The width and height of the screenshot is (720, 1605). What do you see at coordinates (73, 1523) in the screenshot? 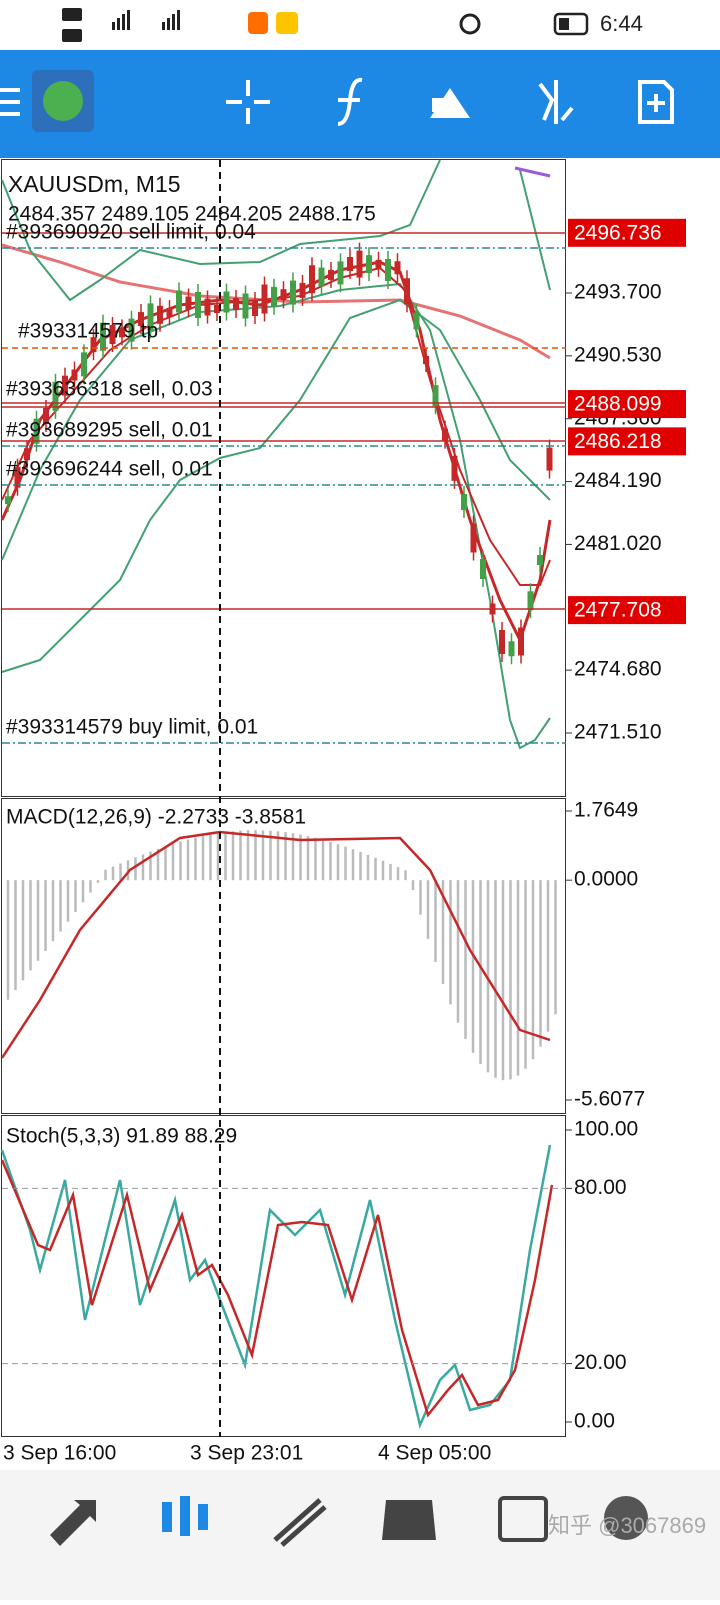
I see `quotes-tab` at bounding box center [73, 1523].